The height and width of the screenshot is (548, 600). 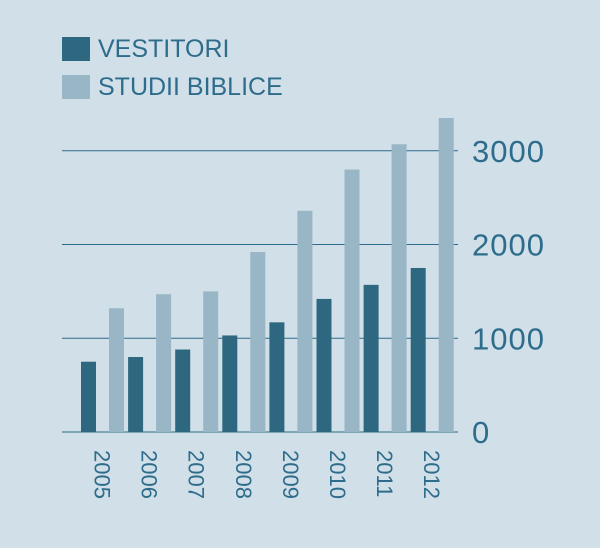 I want to click on bar-studii-biblice-2008, so click(x=258, y=342).